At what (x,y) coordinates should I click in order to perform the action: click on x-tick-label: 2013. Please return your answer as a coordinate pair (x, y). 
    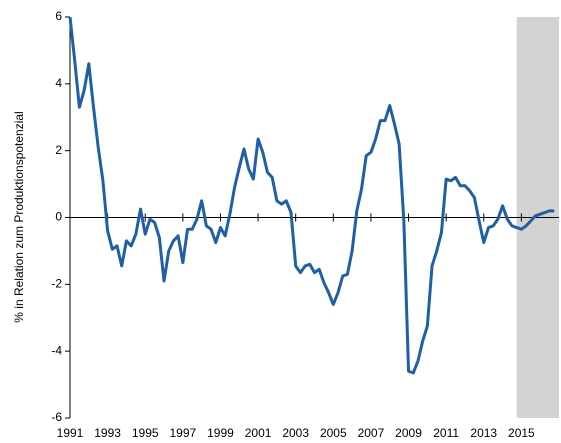
    Looking at the image, I should click on (483, 433).